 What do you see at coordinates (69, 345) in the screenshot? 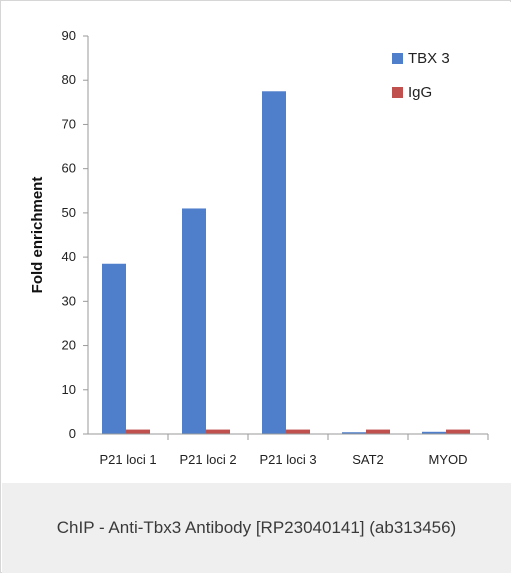
I see `y-tick-label: 20` at bounding box center [69, 345].